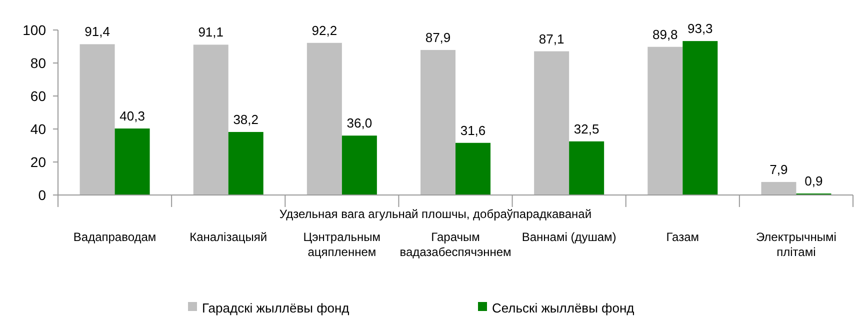 Image resolution: width=867 pixels, height=323 pixels. What do you see at coordinates (38, 128) in the screenshot?
I see `y-tick-label: 40` at bounding box center [38, 128].